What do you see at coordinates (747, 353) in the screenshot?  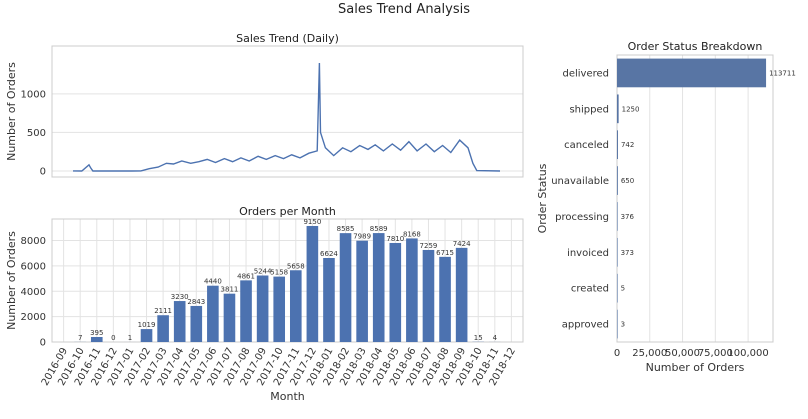 I see `x-tick-label: 100,000` at bounding box center [747, 353].